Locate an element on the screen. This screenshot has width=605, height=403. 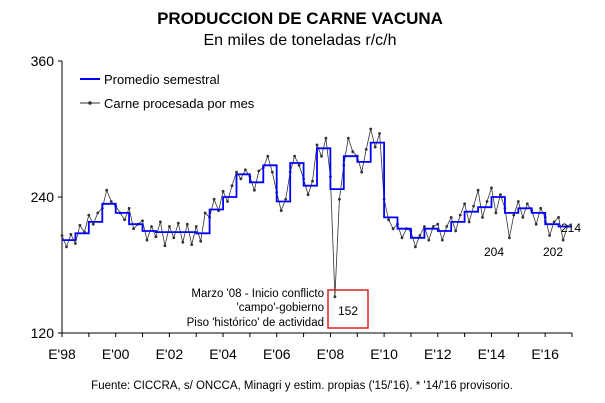
legend-marker-monthly is located at coordinates (90, 103).